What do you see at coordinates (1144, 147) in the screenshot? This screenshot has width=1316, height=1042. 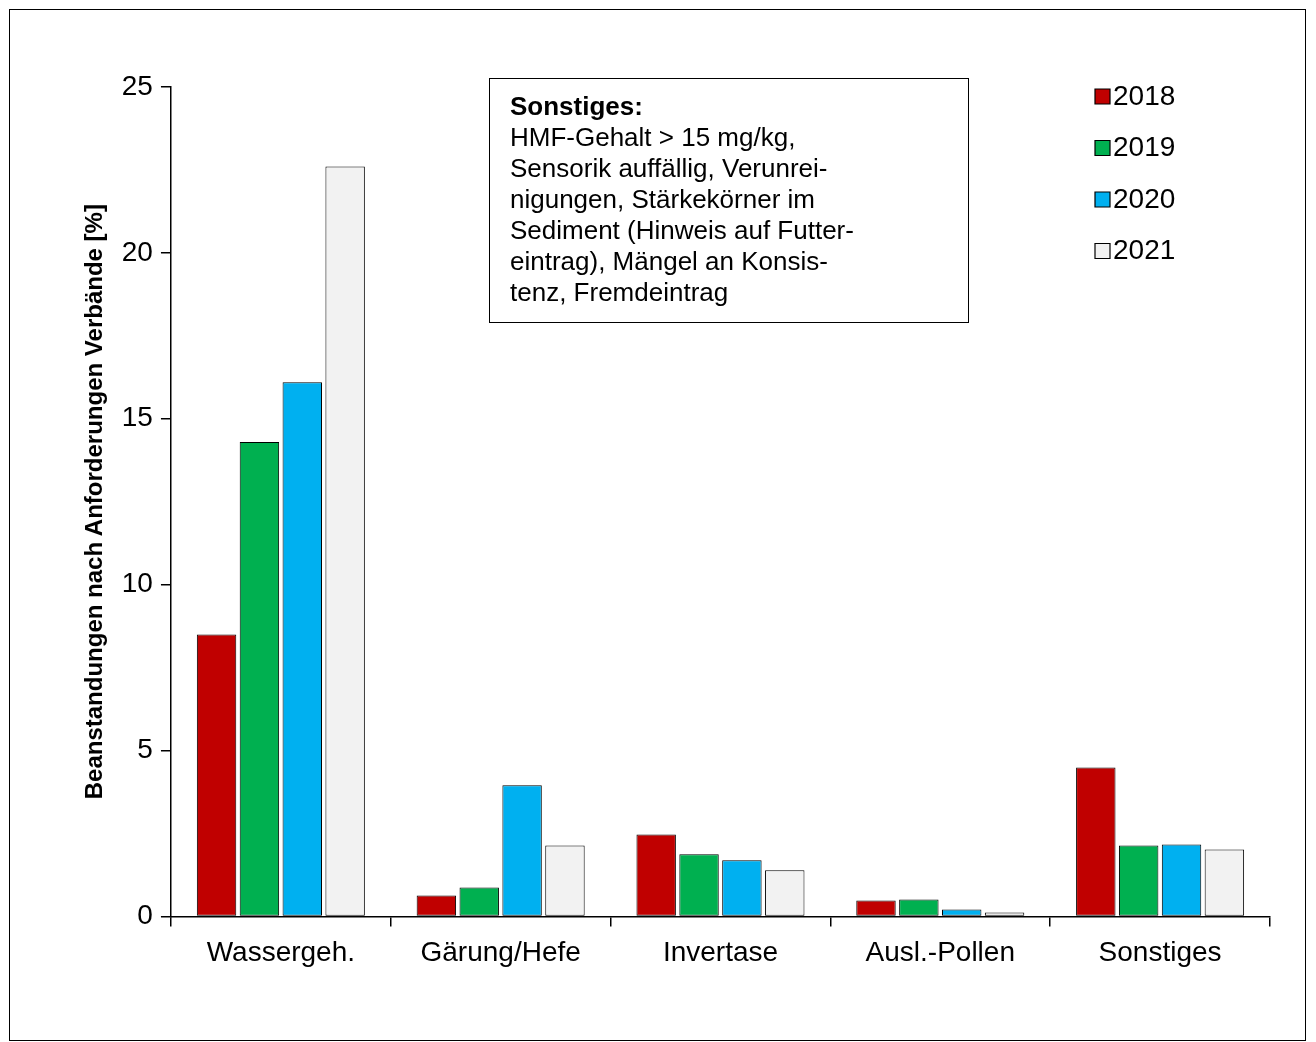 I see `legend-label: 2019` at bounding box center [1144, 147].